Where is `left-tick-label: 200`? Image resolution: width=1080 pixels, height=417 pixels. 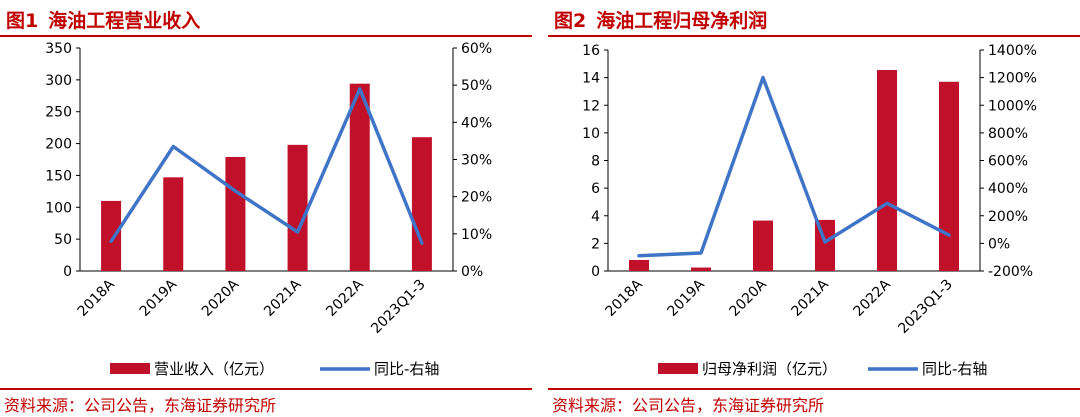
left-tick-label: 200 is located at coordinates (58, 145).